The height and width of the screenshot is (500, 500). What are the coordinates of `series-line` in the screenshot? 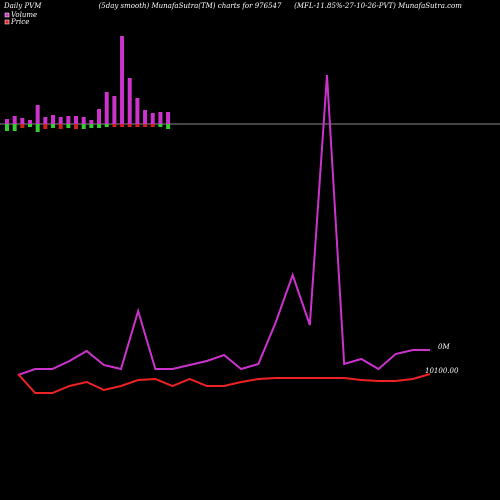 It's located at (224, 383).